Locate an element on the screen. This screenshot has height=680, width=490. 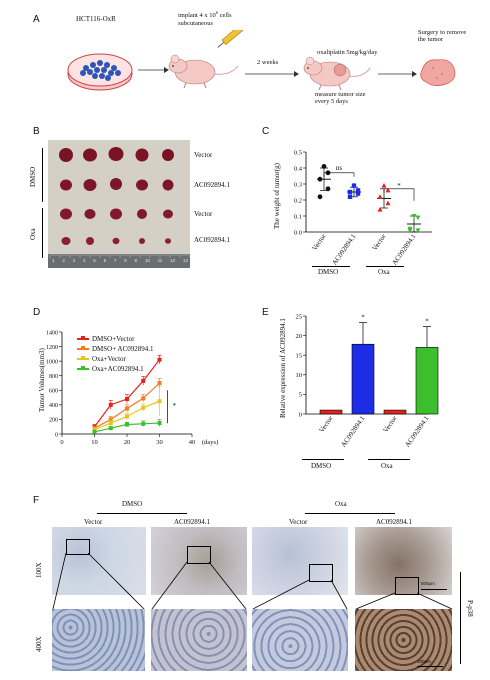
ruler-numbers: 1 2 3 4 5 6 7 8 9 10 11 12 13 is located at coordinates (120, 260).